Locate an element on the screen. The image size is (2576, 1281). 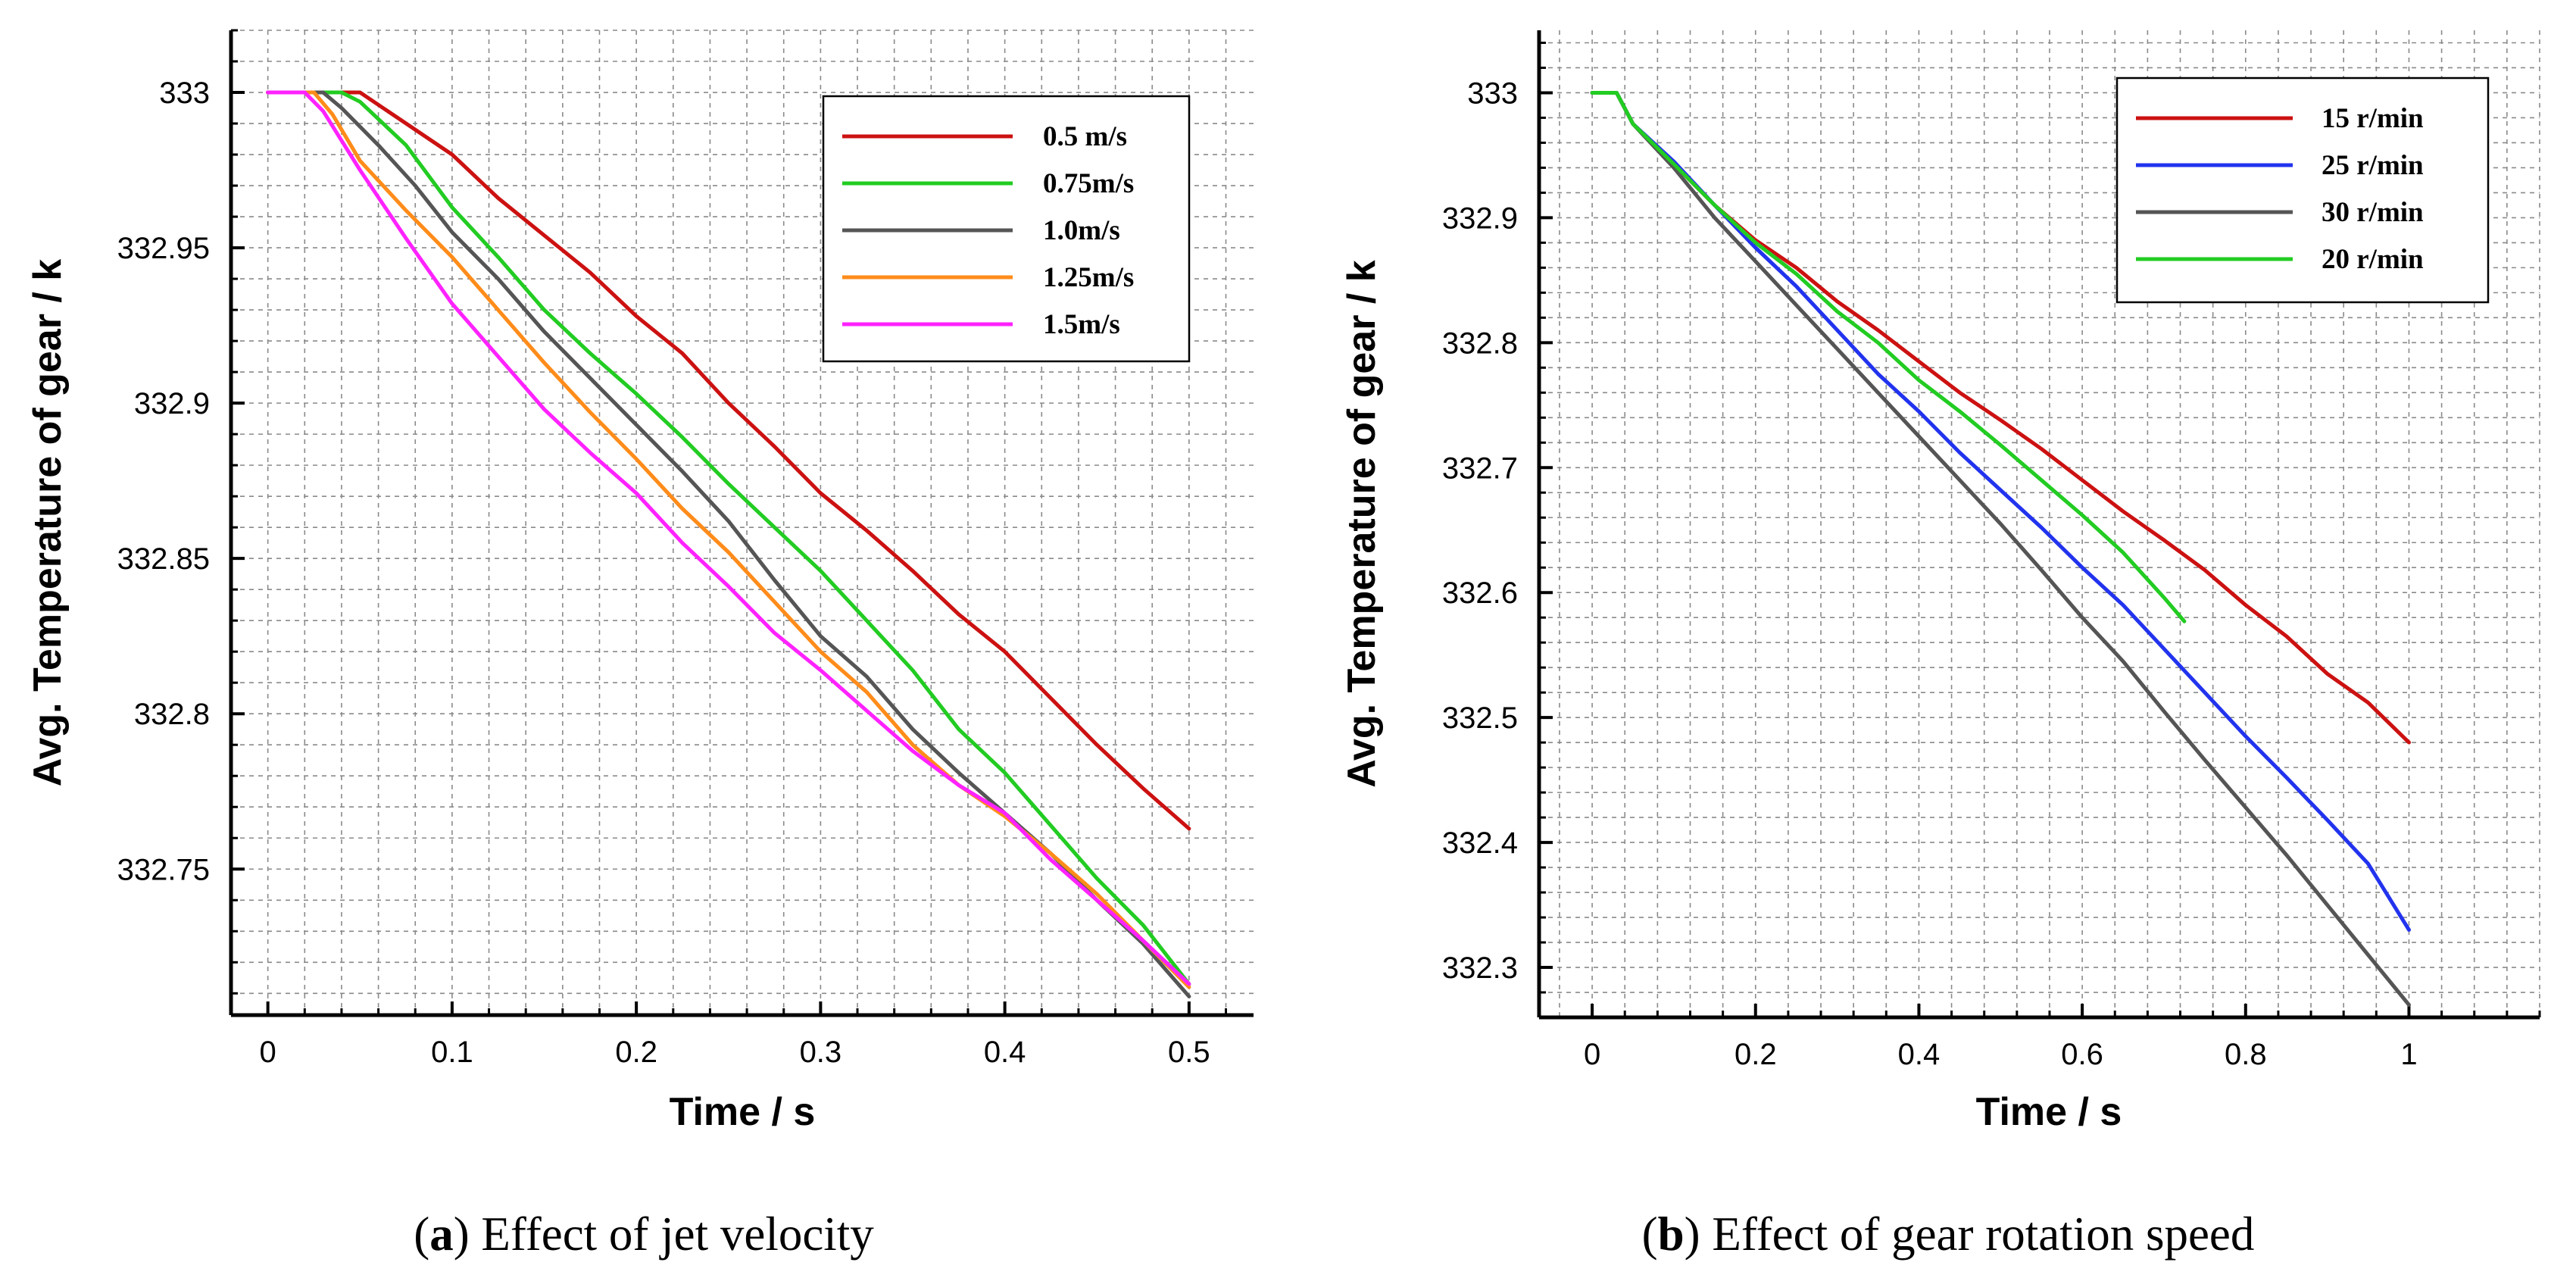
x-tick-label: 0.3 is located at coordinates (821, 1052).